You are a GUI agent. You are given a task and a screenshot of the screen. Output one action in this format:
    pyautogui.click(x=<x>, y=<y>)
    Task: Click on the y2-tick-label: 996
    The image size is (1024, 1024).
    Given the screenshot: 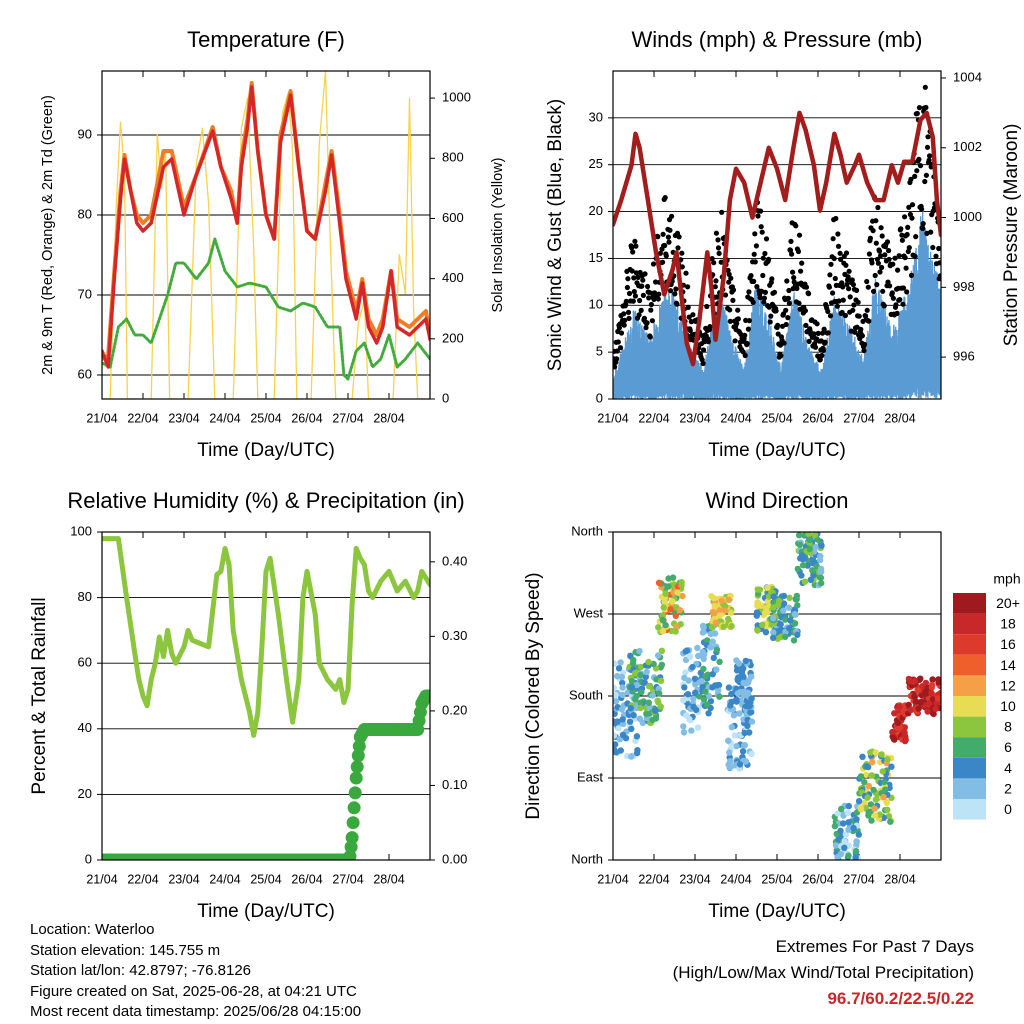 What is the action you would take?
    pyautogui.click(x=964, y=356)
    